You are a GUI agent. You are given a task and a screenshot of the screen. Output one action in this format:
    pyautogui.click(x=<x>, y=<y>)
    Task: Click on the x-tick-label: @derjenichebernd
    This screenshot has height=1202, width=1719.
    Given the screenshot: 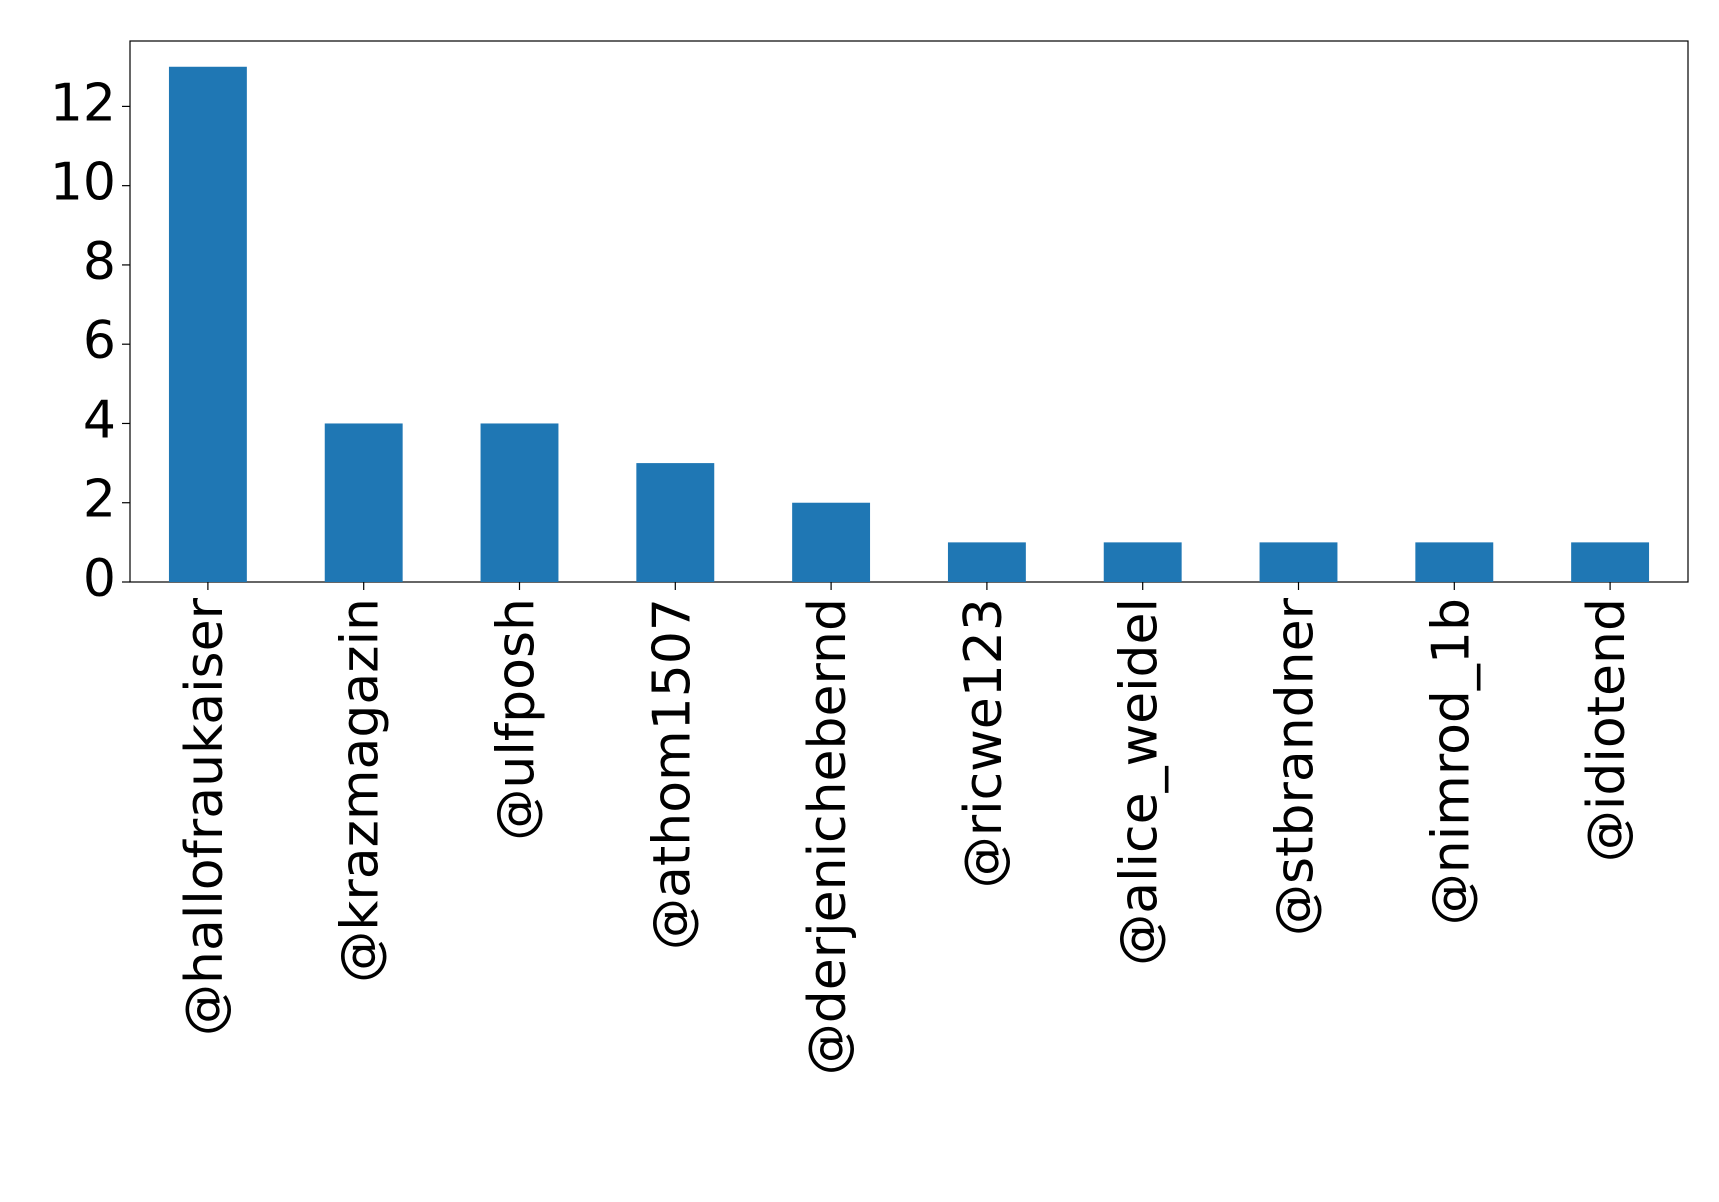 What is the action you would take?
    pyautogui.click(x=828, y=836)
    